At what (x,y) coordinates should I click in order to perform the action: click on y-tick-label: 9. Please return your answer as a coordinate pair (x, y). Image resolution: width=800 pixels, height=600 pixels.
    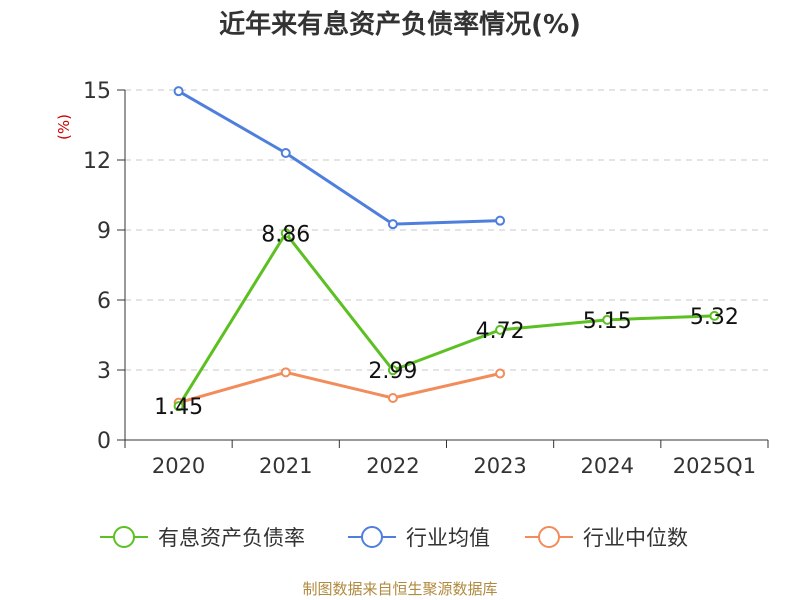
    Looking at the image, I should click on (104, 231).